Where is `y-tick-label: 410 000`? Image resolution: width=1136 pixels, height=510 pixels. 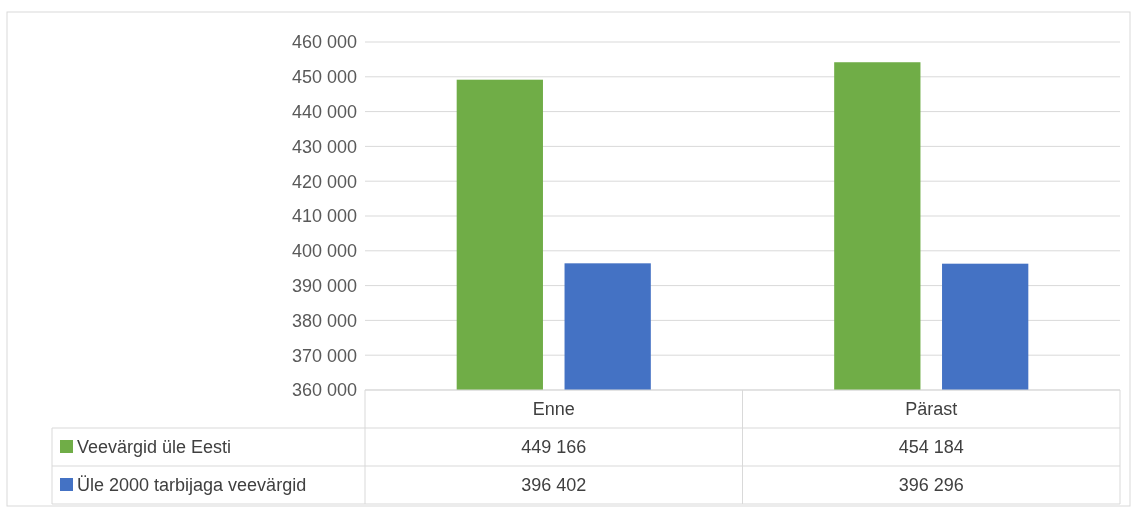 y-tick-label: 410 000 is located at coordinates (324, 216).